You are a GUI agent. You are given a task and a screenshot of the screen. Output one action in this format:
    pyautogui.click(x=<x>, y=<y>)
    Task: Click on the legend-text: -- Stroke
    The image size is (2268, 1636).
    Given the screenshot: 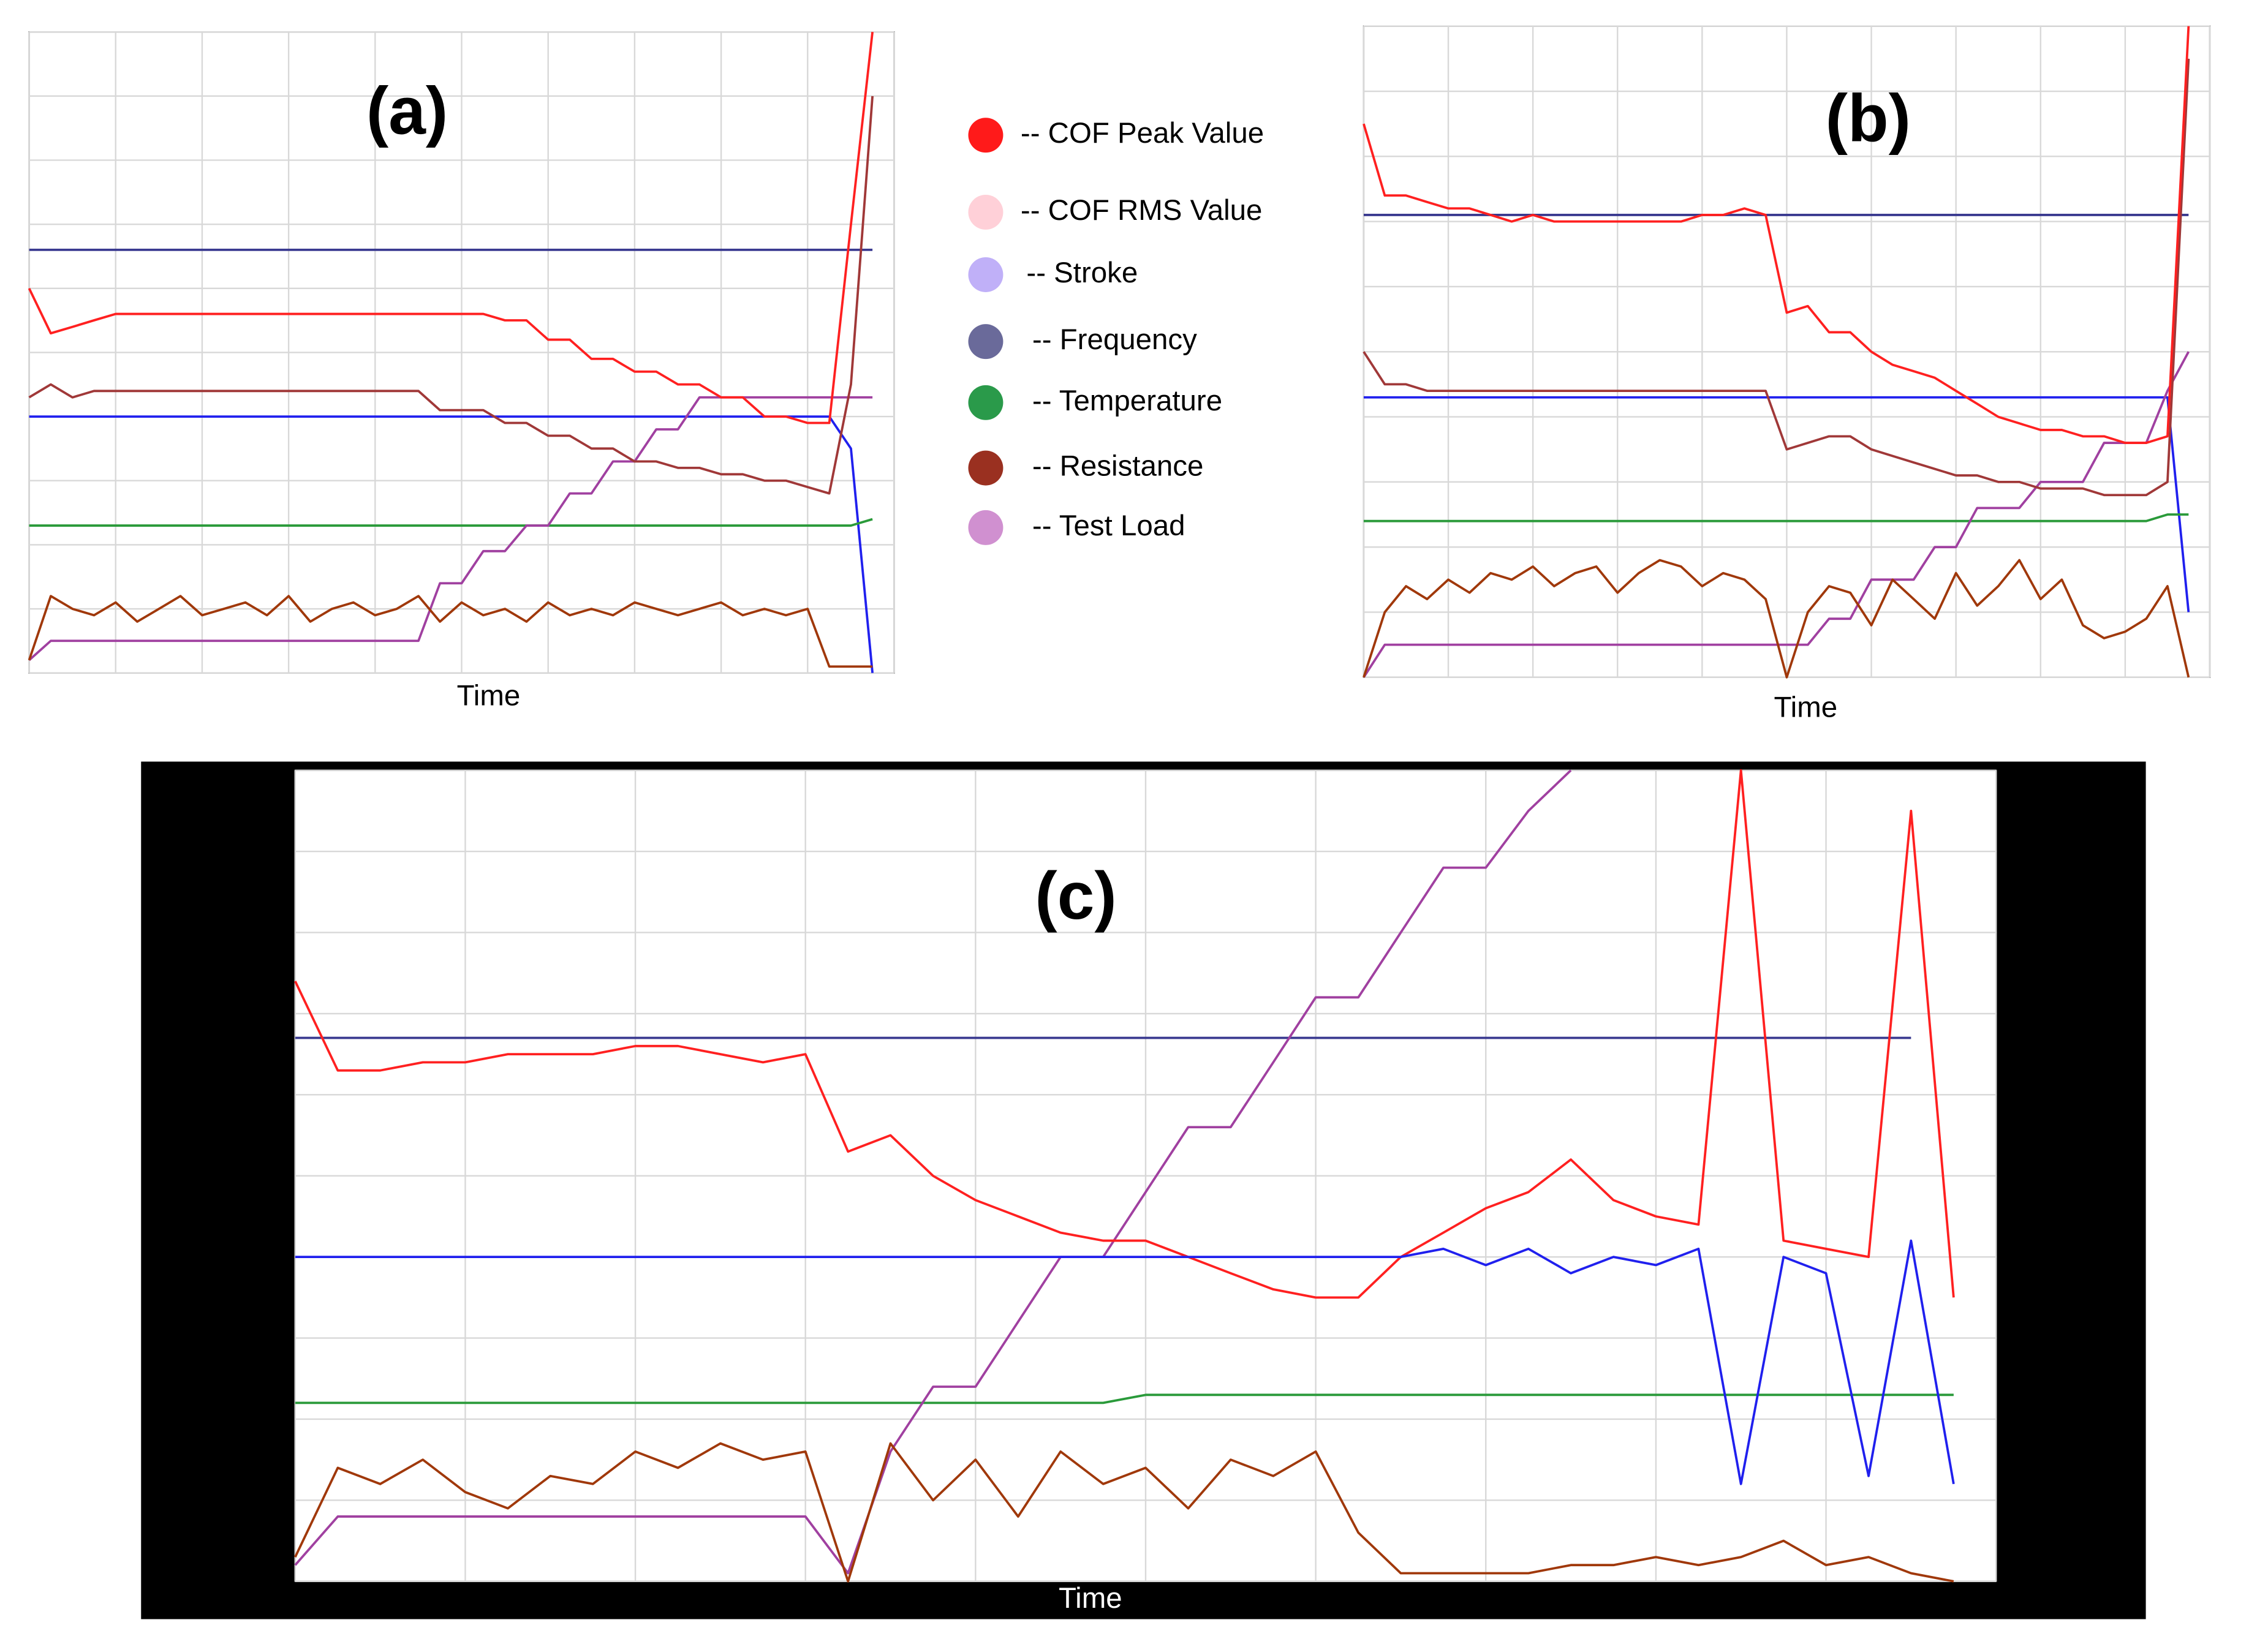 What is the action you would take?
    pyautogui.click(x=1082, y=273)
    